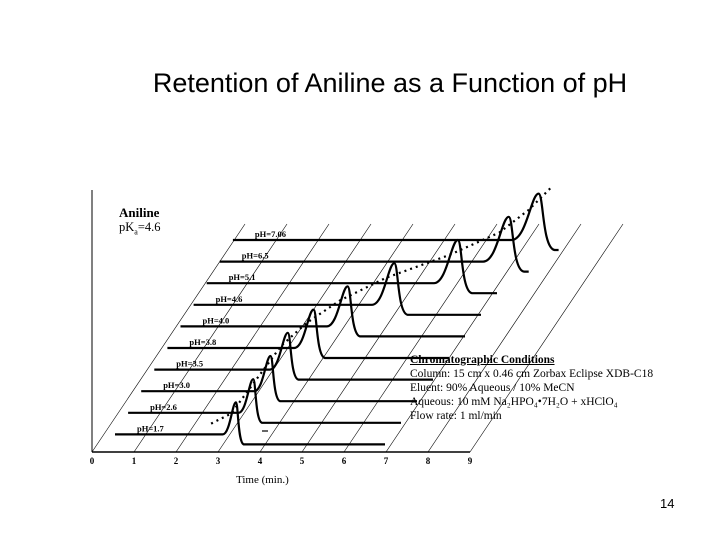 This screenshot has height=540, width=720. What do you see at coordinates (229, 299) in the screenshot?
I see `series-label: pH=4.6` at bounding box center [229, 299].